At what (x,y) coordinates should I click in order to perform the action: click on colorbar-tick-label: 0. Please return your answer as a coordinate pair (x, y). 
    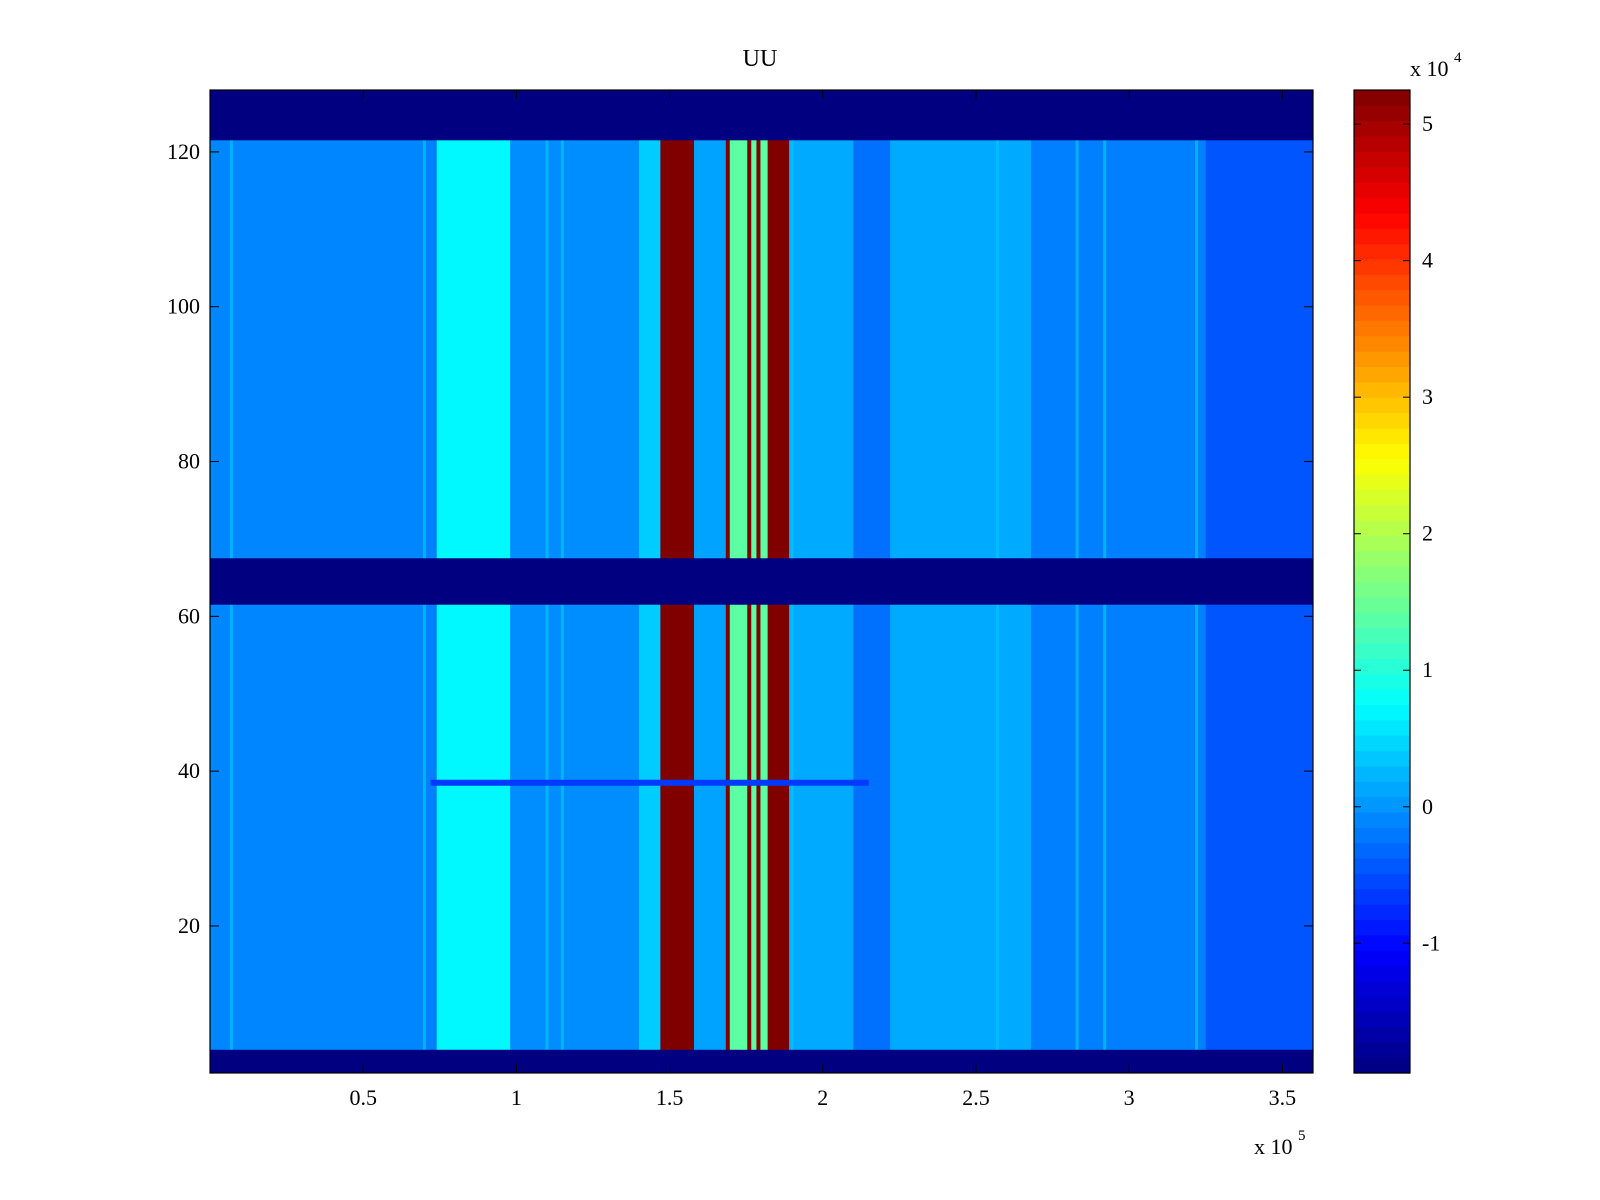
    Looking at the image, I should click on (1427, 806).